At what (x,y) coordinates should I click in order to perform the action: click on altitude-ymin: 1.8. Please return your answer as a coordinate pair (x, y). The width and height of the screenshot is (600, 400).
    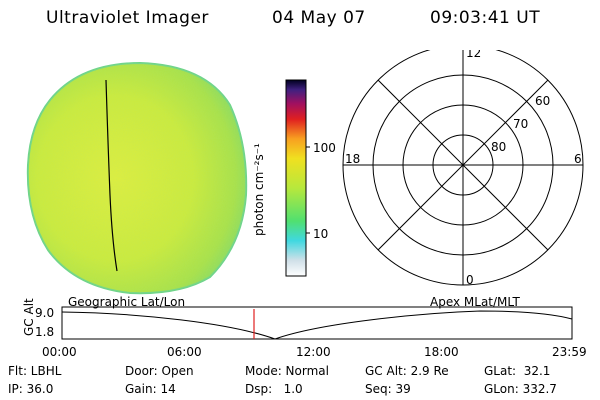
    Looking at the image, I should click on (45, 332).